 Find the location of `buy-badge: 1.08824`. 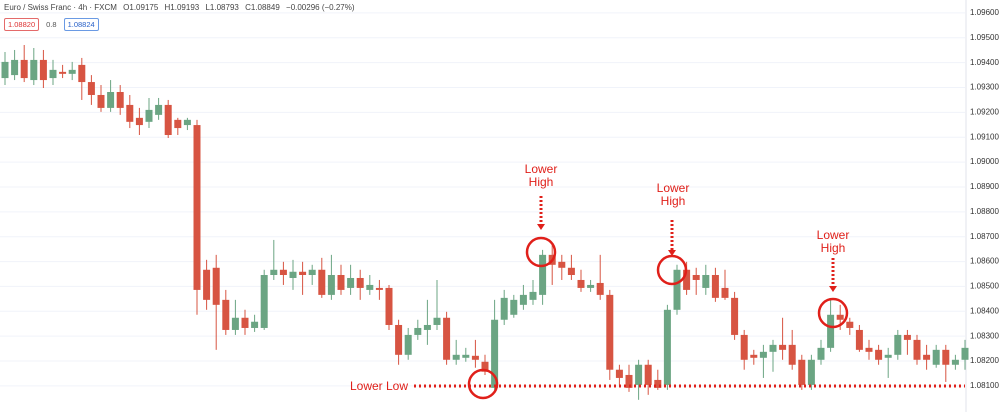

buy-badge: 1.08824 is located at coordinates (81, 24).